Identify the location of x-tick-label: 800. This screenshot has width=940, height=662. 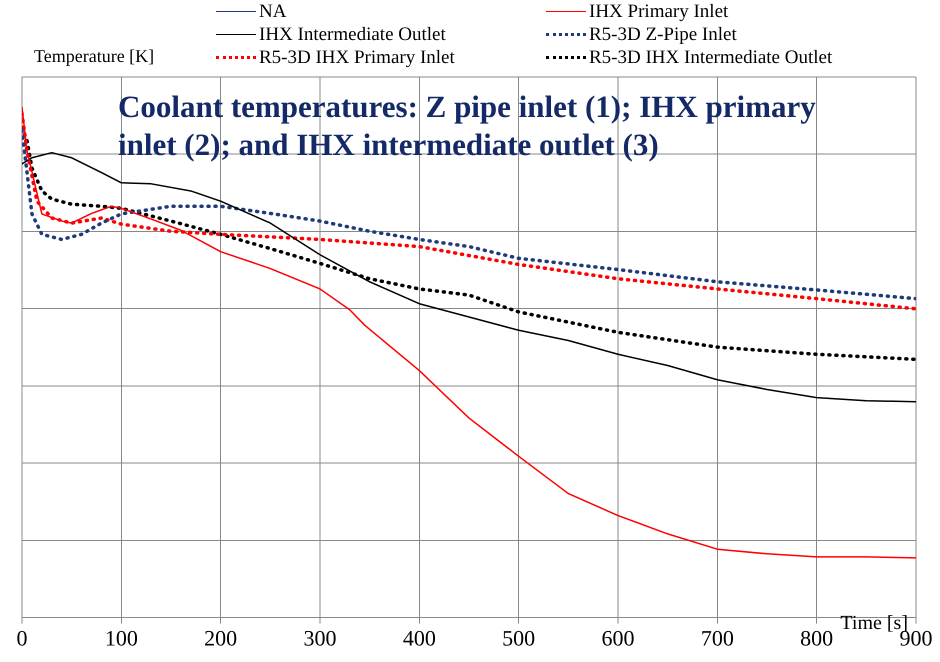
(817, 638).